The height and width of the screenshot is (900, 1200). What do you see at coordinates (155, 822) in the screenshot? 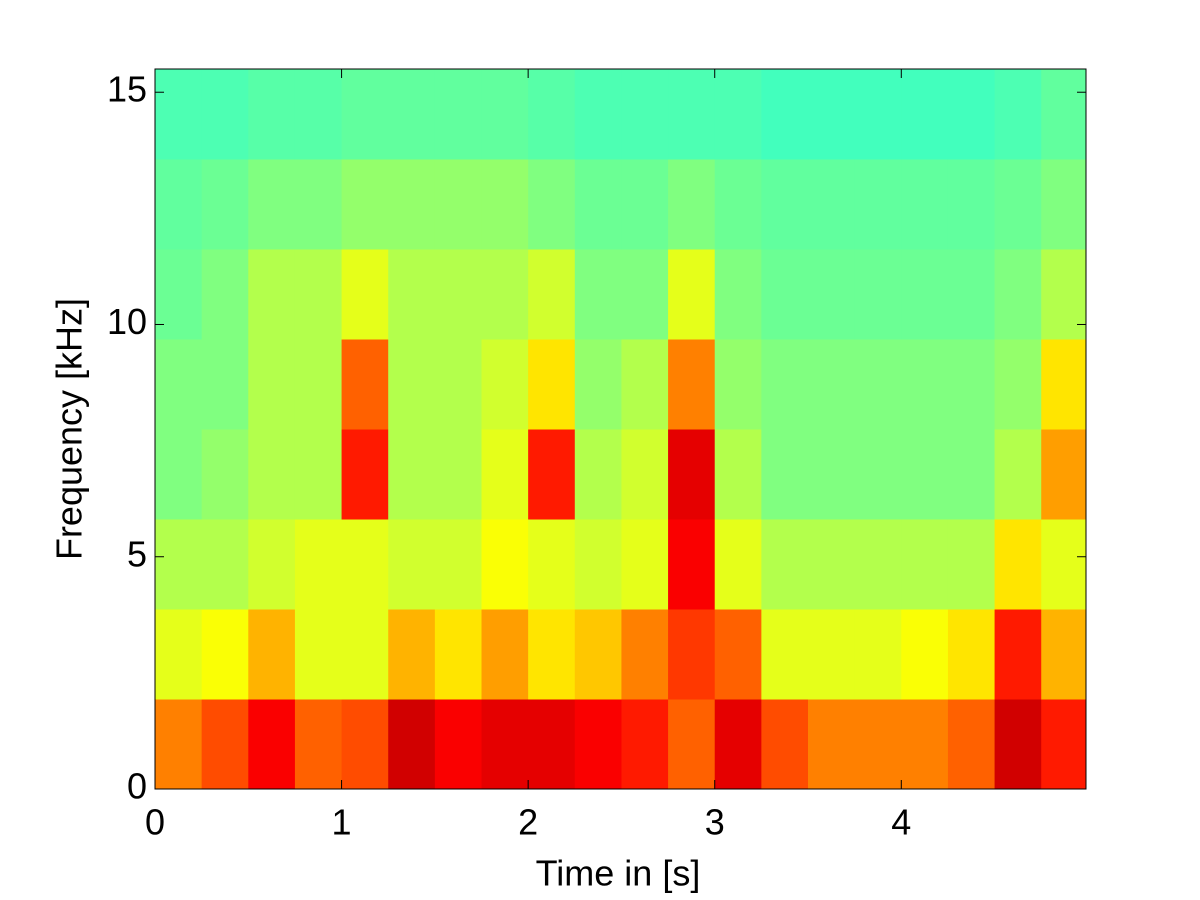
I see `x-tick-label: 0` at bounding box center [155, 822].